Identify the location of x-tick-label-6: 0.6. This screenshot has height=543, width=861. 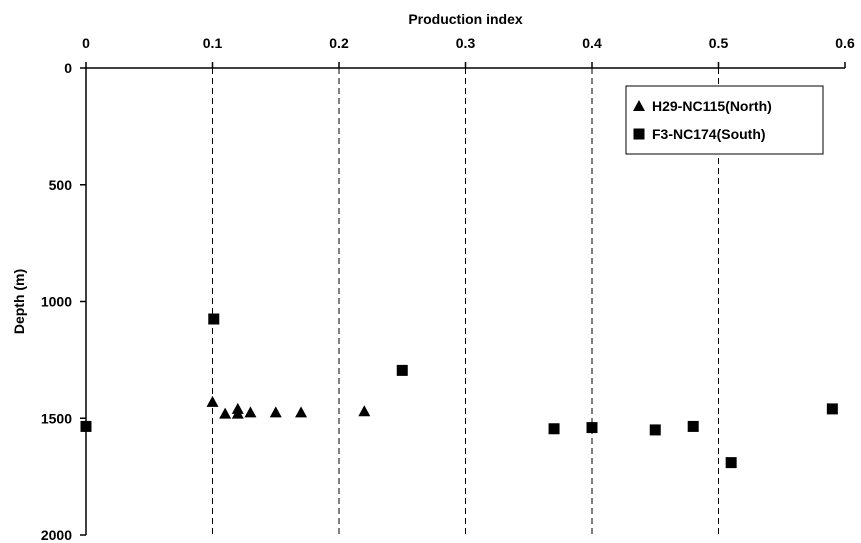
(845, 43).